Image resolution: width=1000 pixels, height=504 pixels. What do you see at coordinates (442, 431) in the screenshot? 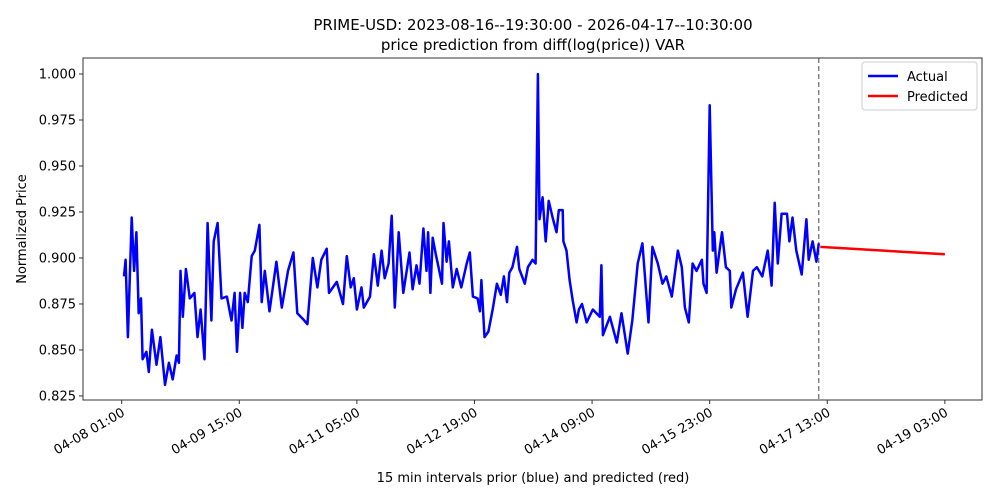
I see `x-tick-label: 04-12 19:00` at bounding box center [442, 431].